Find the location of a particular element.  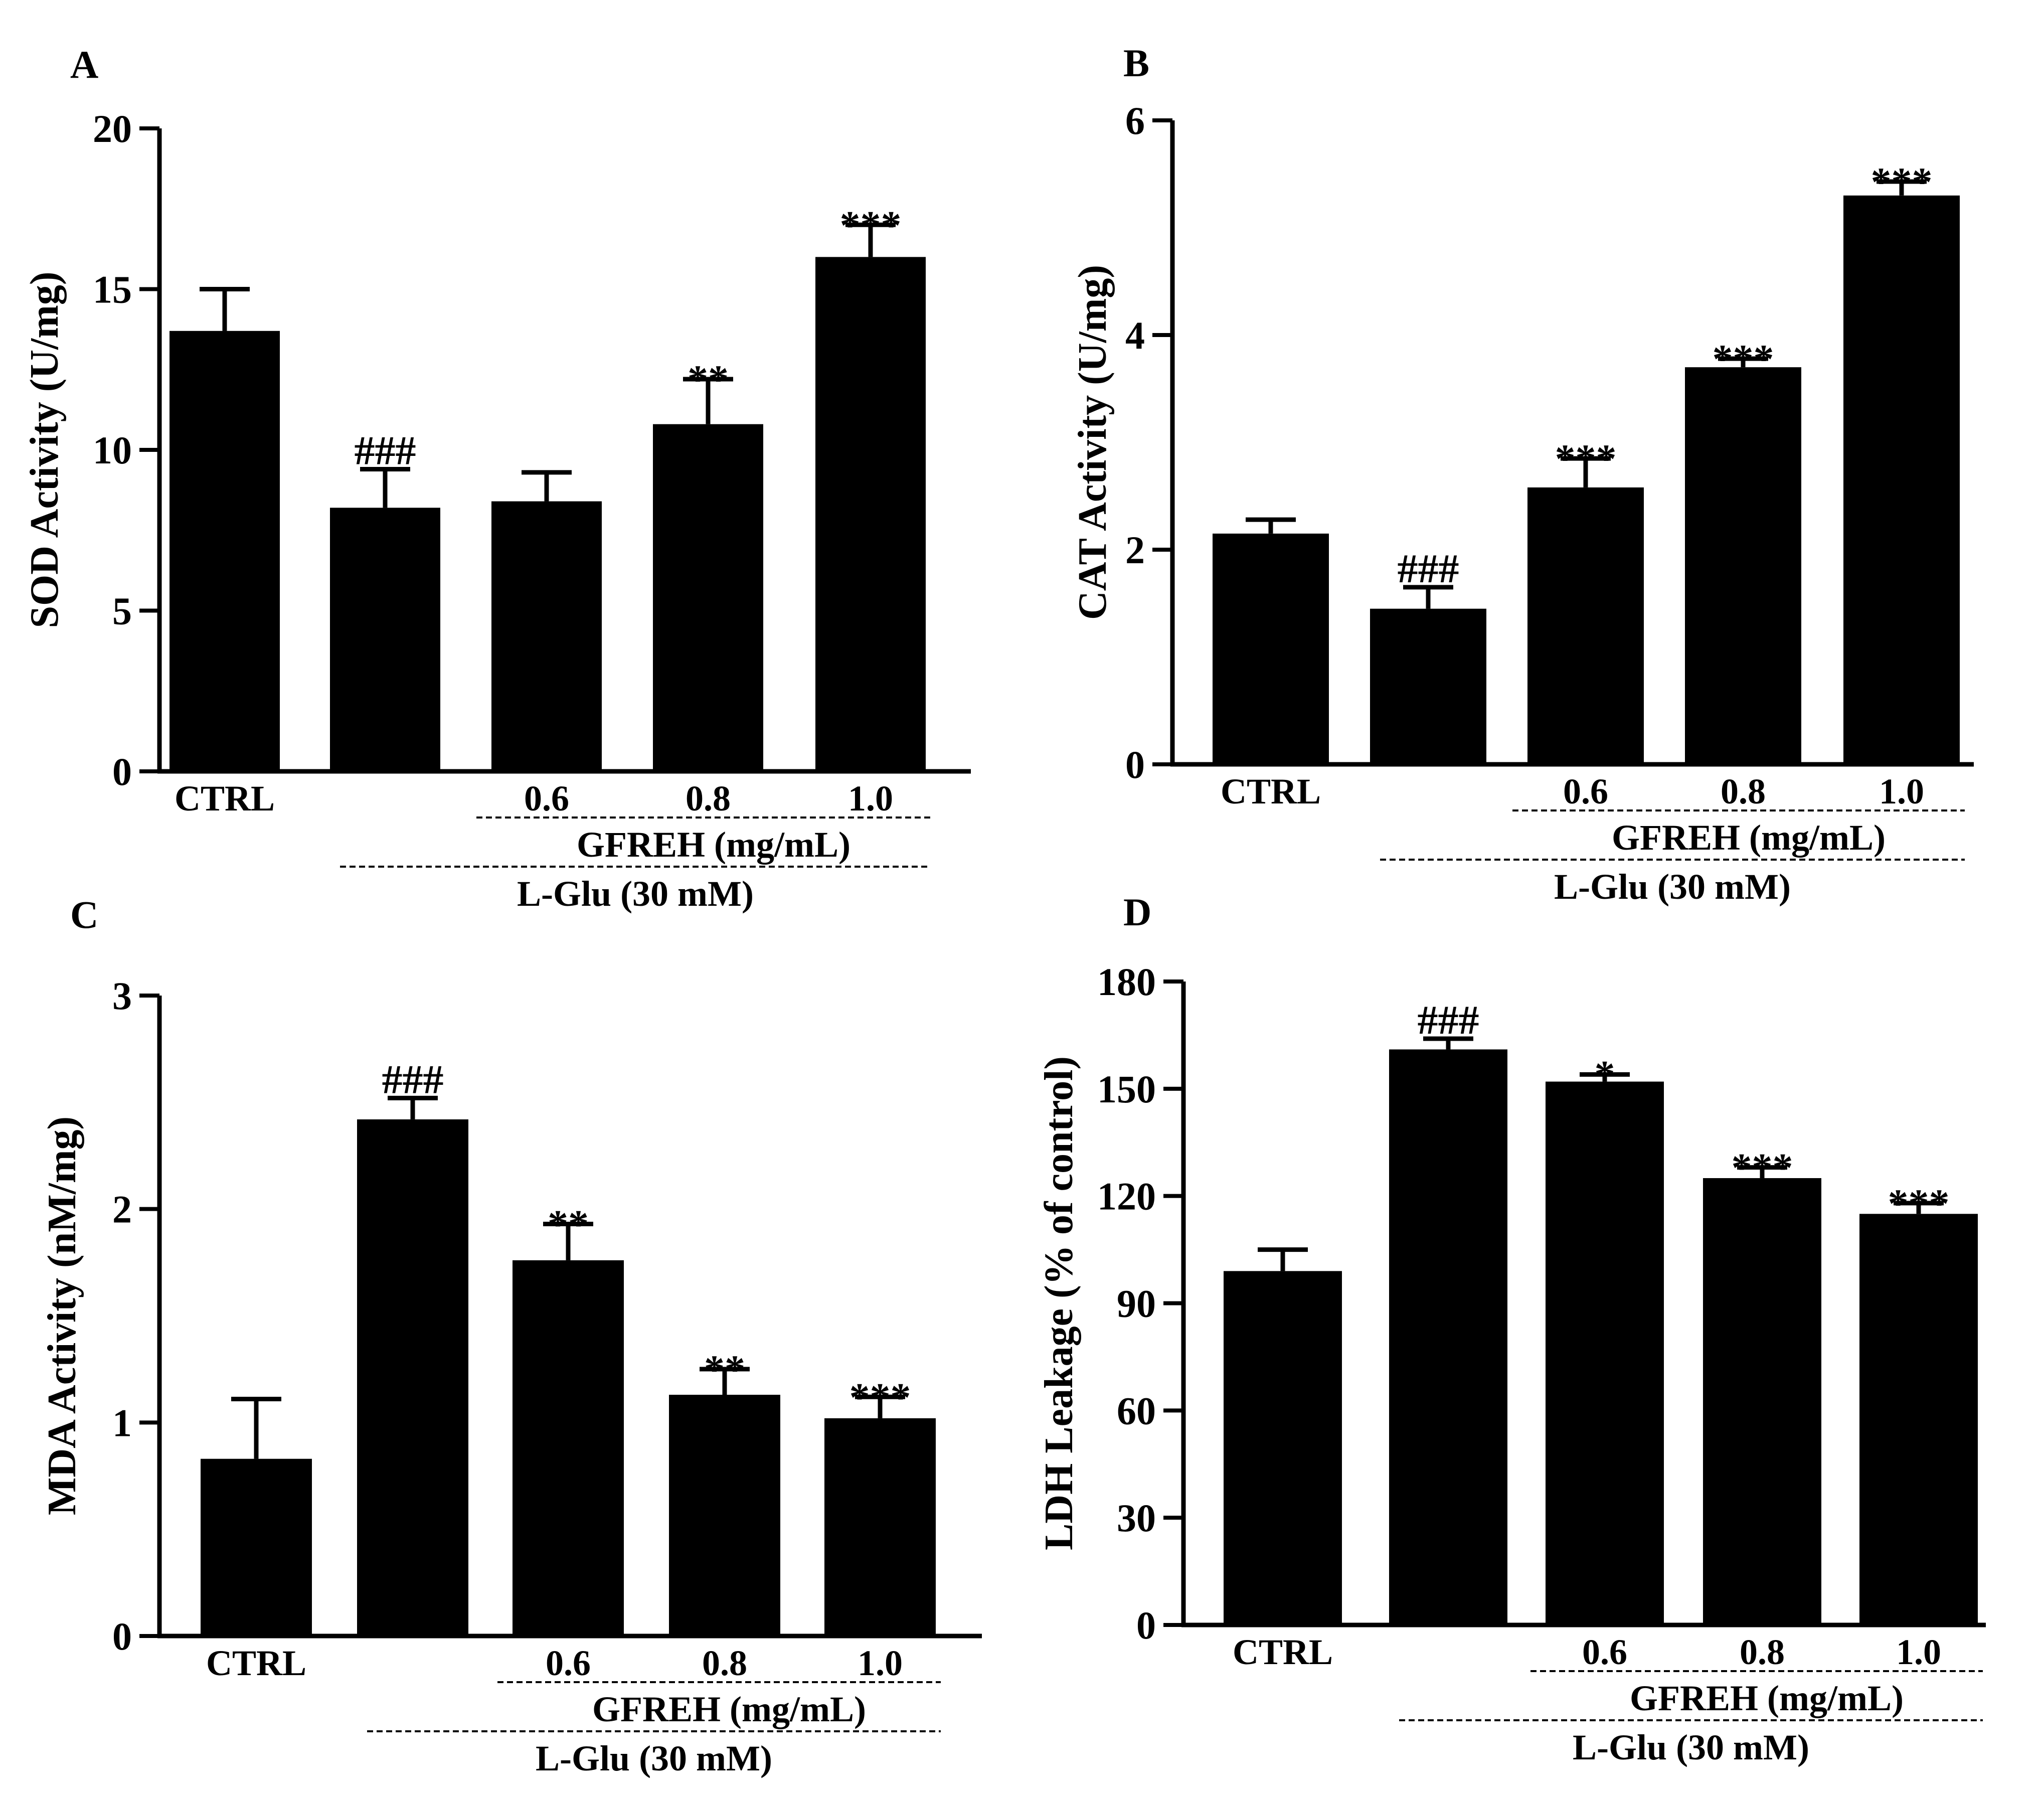

y-tick-label: 1 is located at coordinates (122, 1423).